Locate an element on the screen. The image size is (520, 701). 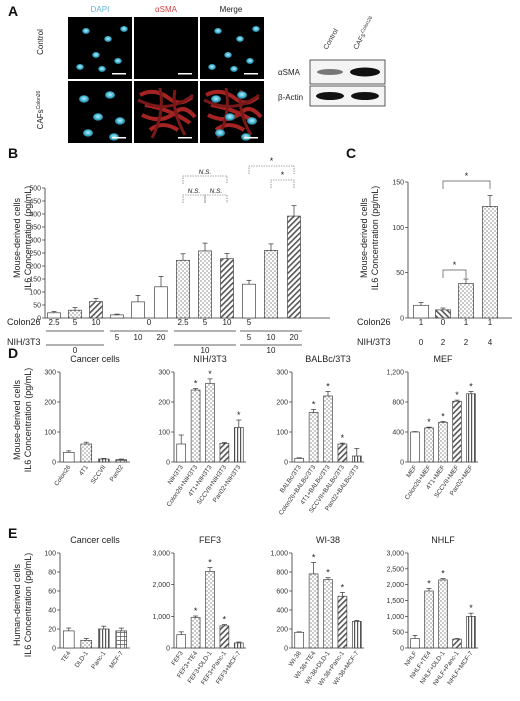
ylabel-b-line1: Mouse-derived cells is located at coordinates (17, 237).